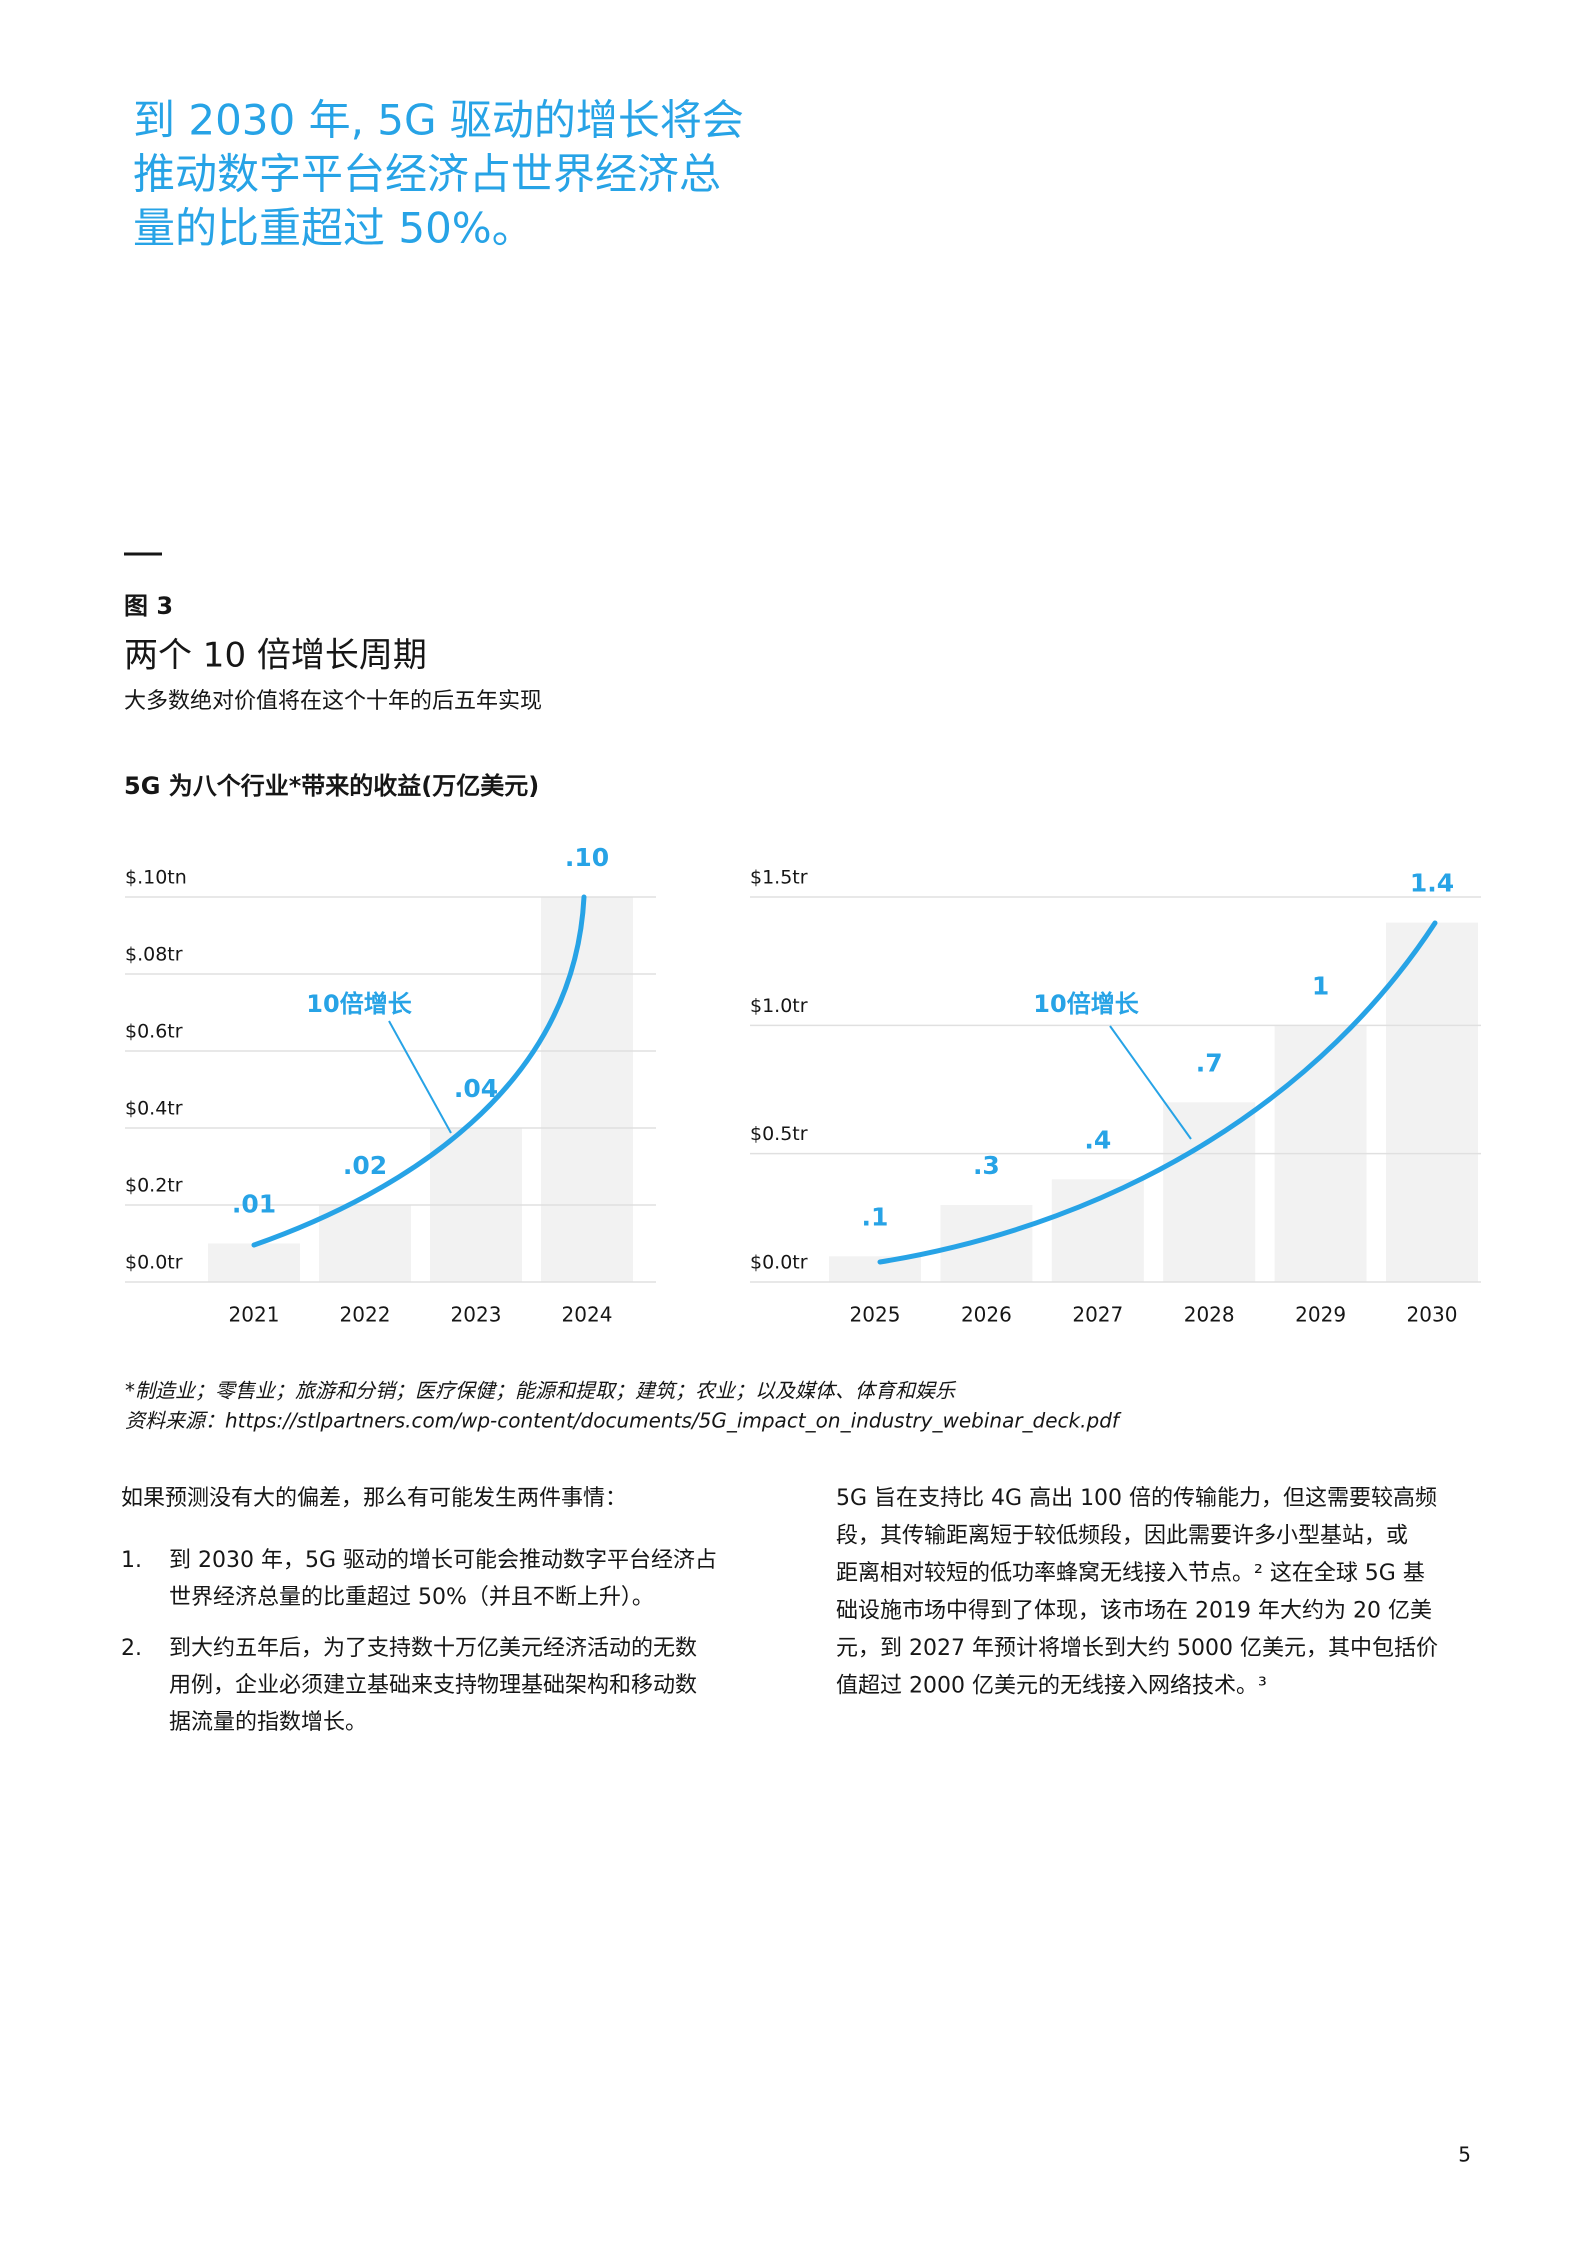  Describe the element at coordinates (1122, 1536) in the screenshot. I see `body-text: 段，其传输距离短于较低频段，因此需要许多小型基站，或` at that location.